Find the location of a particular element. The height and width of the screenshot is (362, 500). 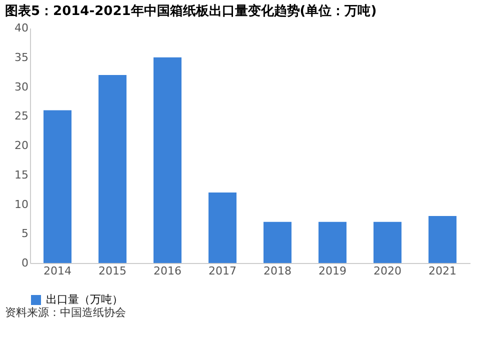

y-tick-label: 30 is located at coordinates (21, 87).